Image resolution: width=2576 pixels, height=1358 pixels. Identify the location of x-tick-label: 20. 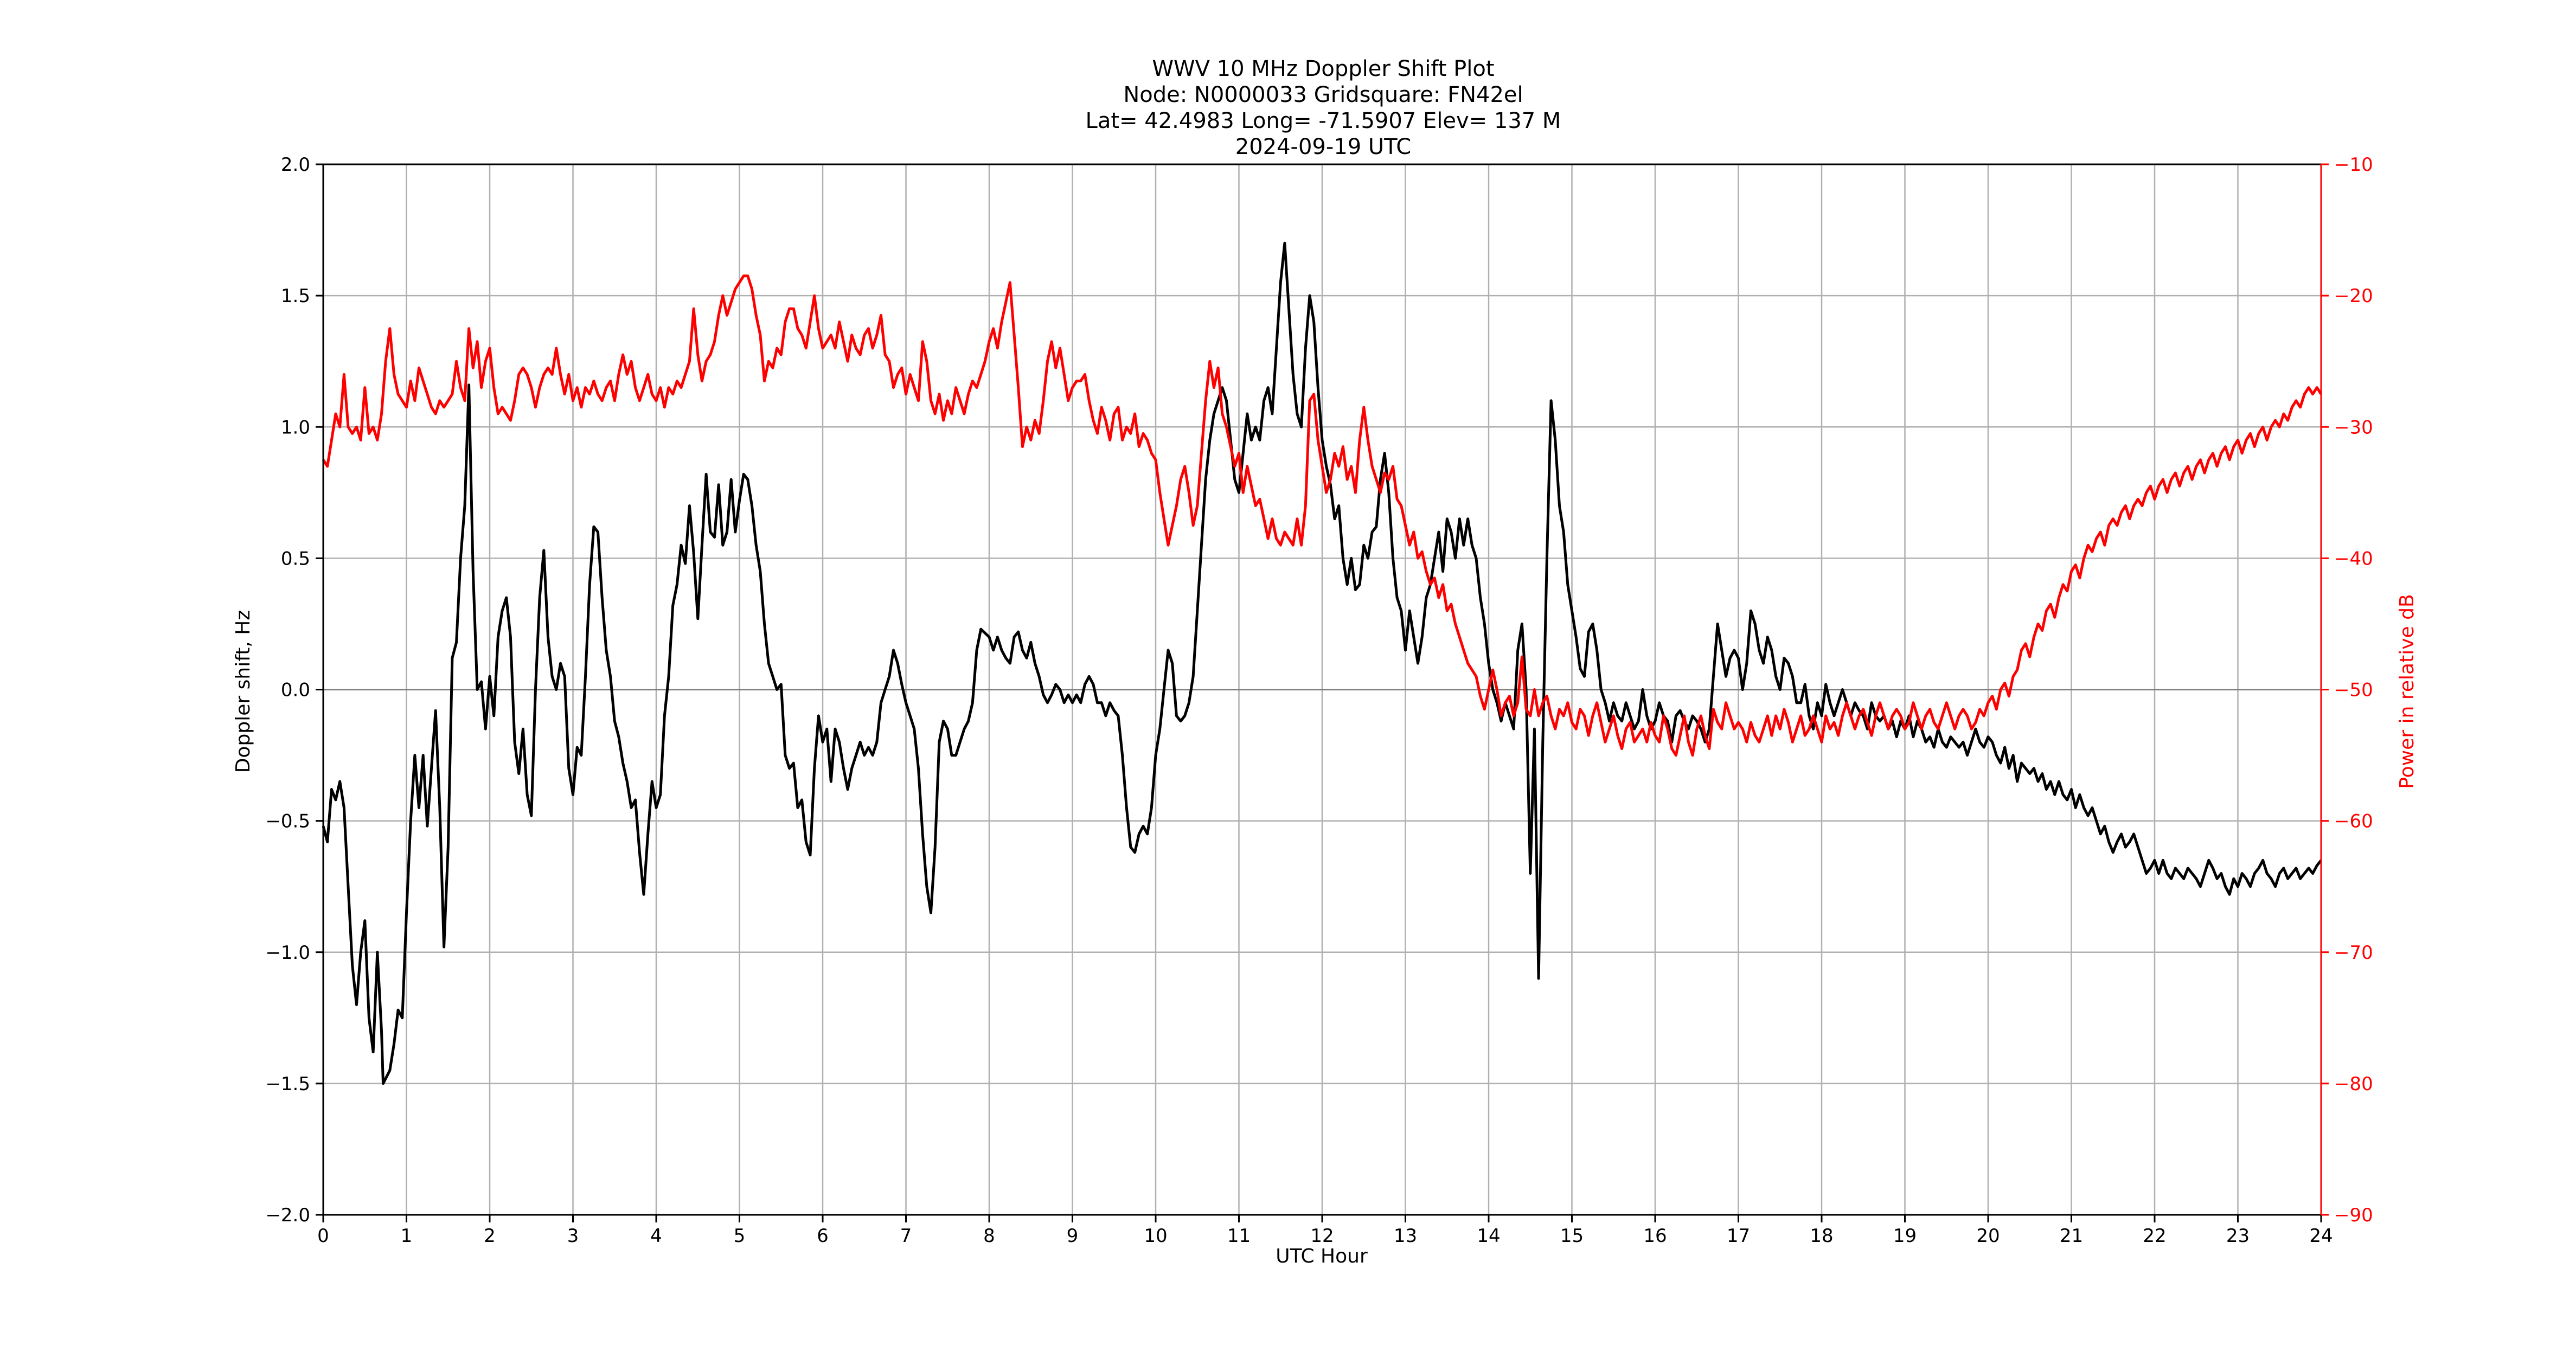
(1988, 1236).